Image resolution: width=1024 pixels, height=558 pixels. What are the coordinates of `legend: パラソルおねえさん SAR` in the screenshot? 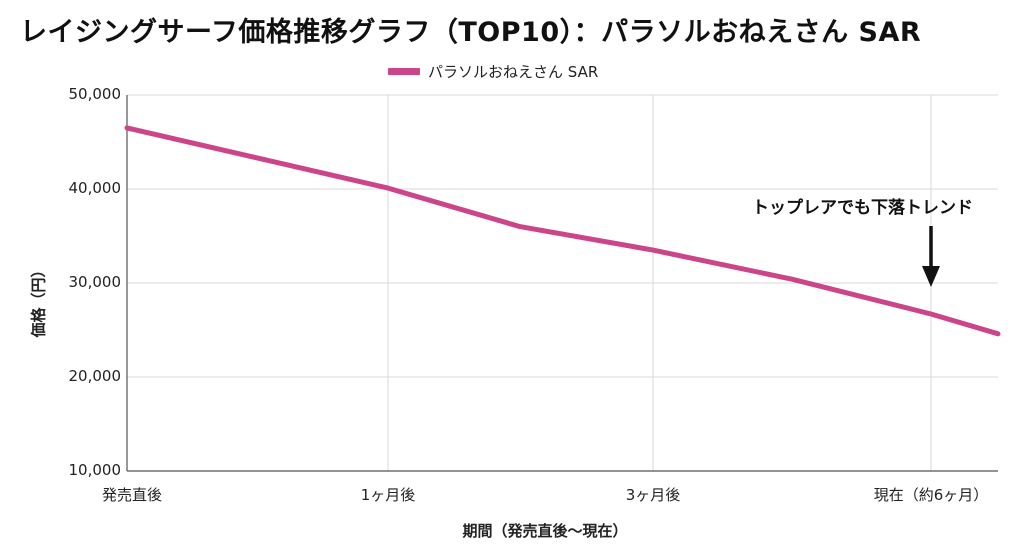 It's located at (493, 71).